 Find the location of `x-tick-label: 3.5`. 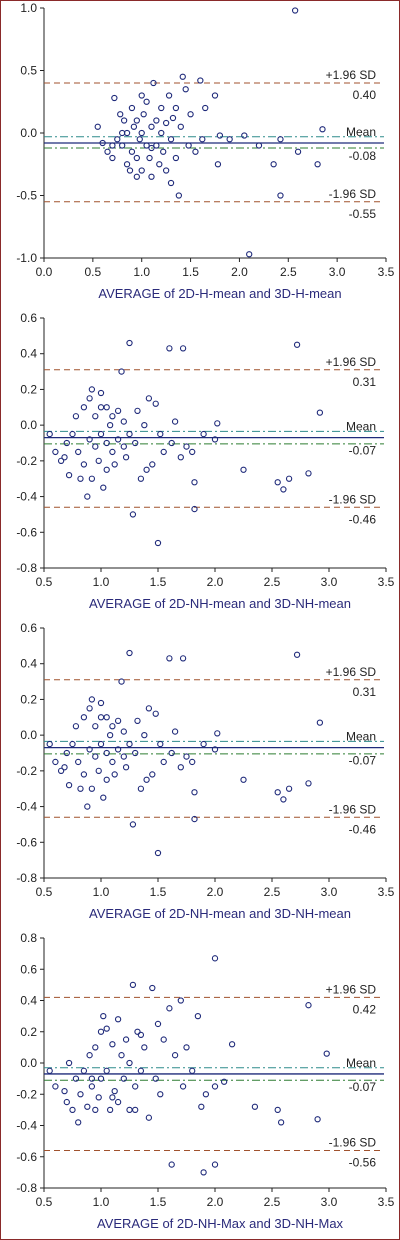

x-tick-label: 3.5 is located at coordinates (386, 1202).